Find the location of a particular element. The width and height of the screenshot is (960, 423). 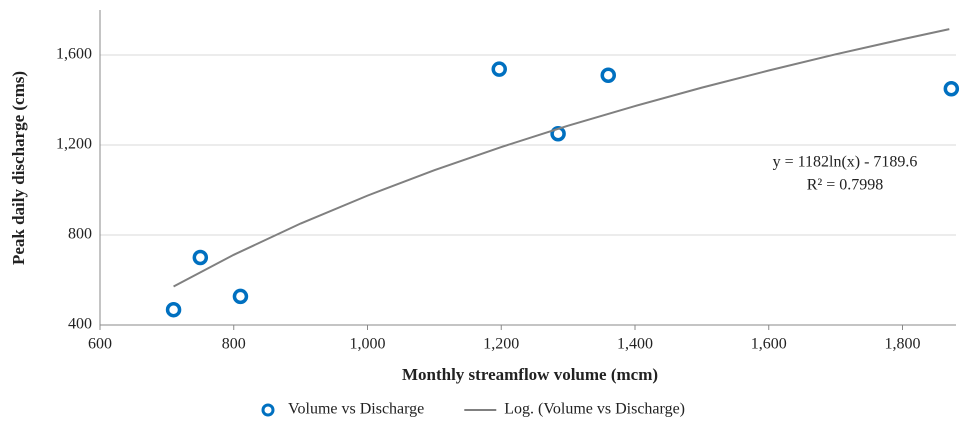

x-axis-title: Monthly streamflow volume (mcm) is located at coordinates (530, 374).